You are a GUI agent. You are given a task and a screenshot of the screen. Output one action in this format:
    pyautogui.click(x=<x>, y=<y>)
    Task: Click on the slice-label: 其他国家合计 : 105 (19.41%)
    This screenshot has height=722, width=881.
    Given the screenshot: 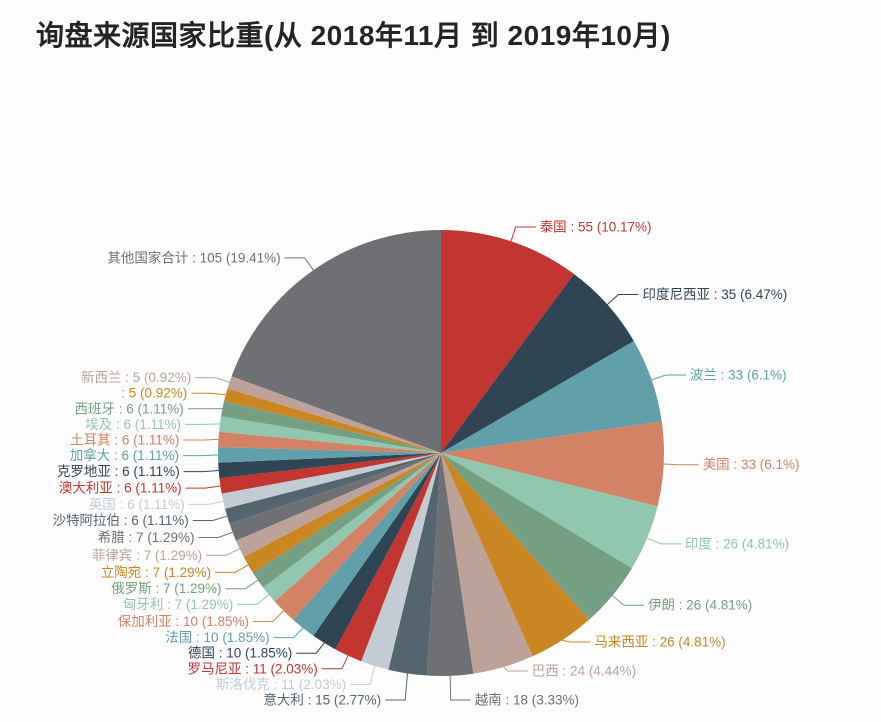 What is the action you would take?
    pyautogui.click(x=193, y=257)
    